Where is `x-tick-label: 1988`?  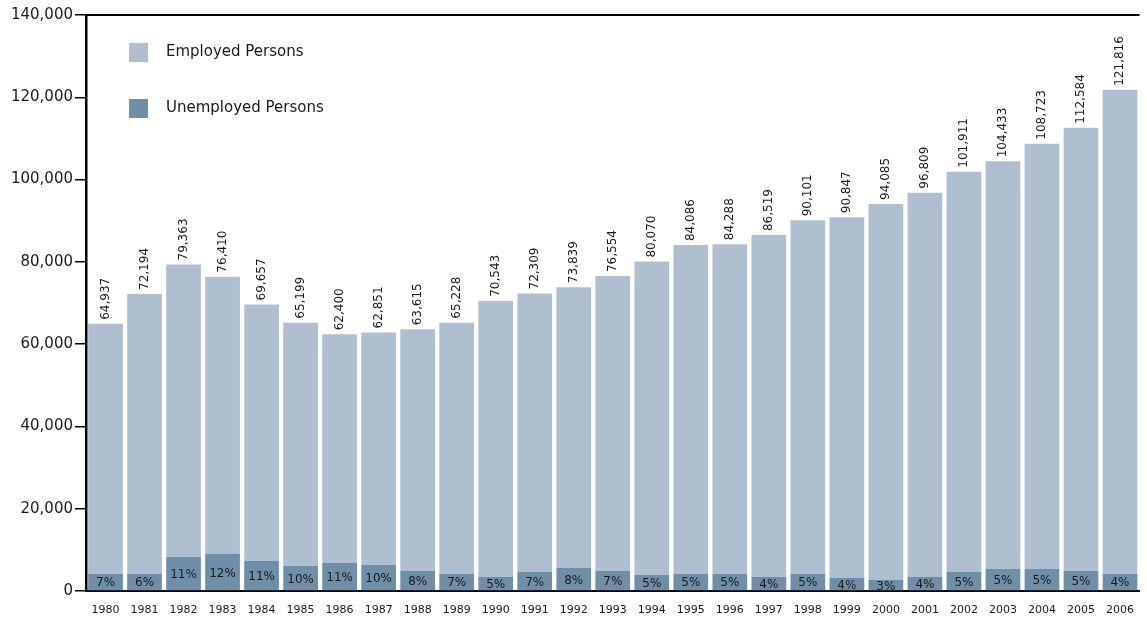 x-tick-label: 1988 is located at coordinates (417, 610).